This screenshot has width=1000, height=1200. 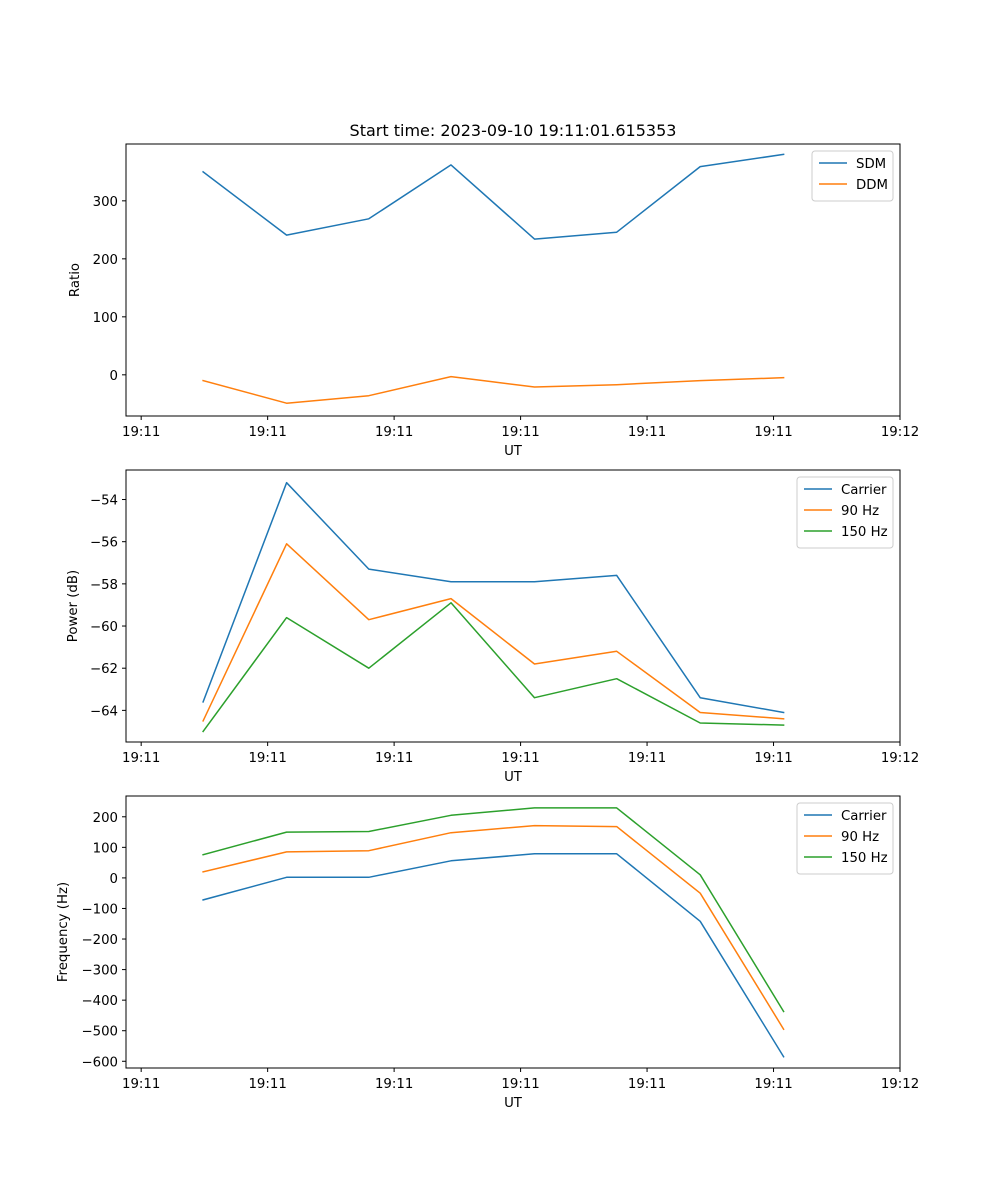 I want to click on frequency-y-tick-label: 0, so click(x=114, y=879).